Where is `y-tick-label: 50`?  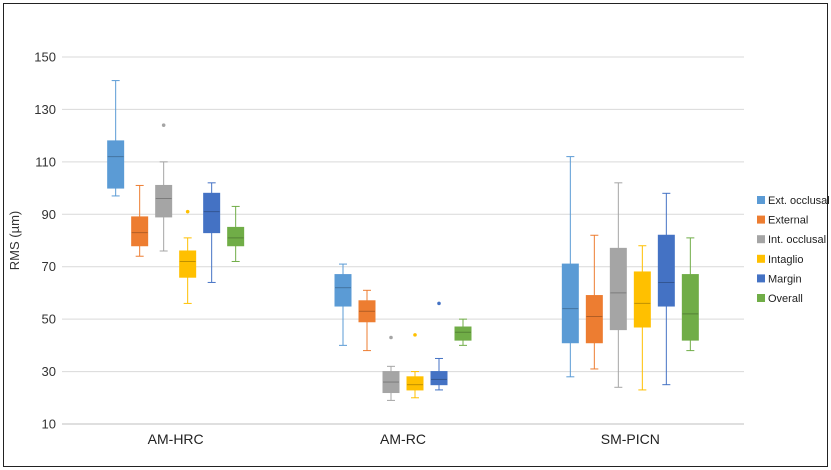
y-tick-label: 50 is located at coordinates (49, 319).